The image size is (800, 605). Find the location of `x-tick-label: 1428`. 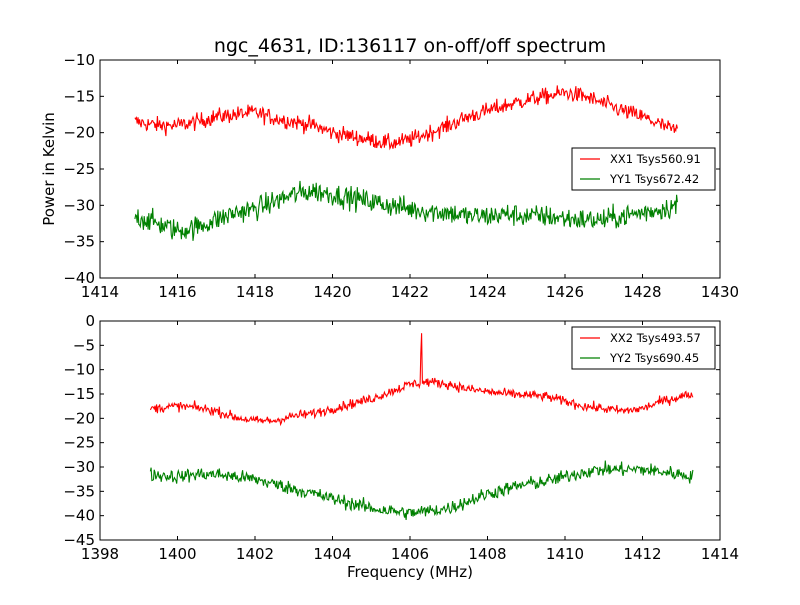

x-tick-label: 1428 is located at coordinates (642, 292).